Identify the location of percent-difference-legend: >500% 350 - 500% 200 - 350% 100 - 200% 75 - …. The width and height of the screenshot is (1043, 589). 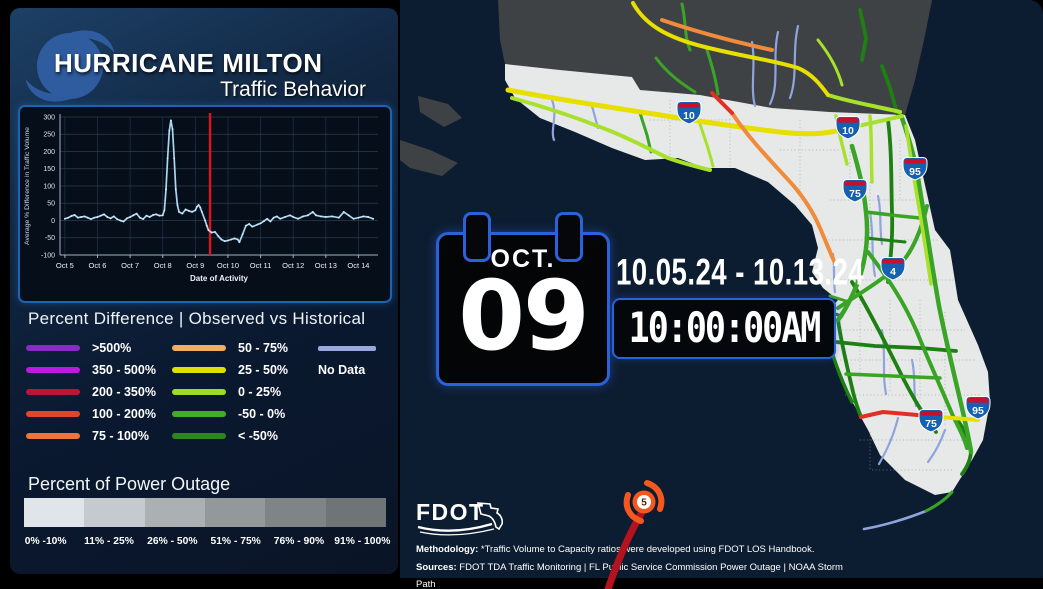
(204, 398).